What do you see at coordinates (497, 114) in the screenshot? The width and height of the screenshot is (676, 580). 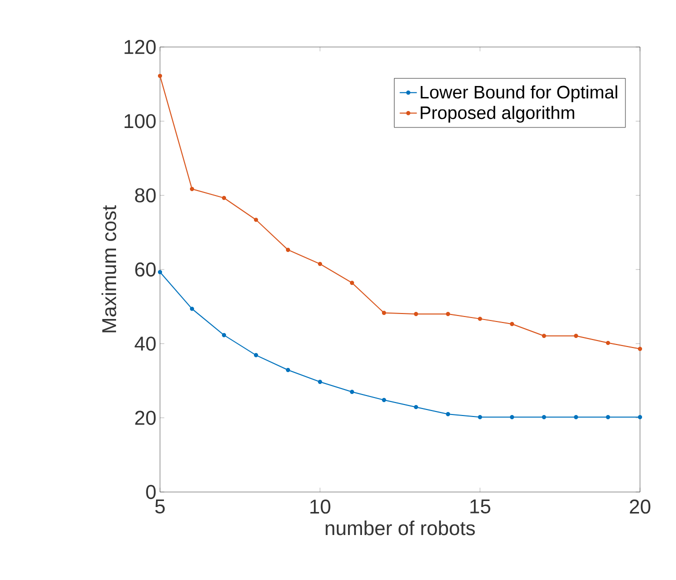 I see `legend-label: Proposed algorithm` at bounding box center [497, 114].